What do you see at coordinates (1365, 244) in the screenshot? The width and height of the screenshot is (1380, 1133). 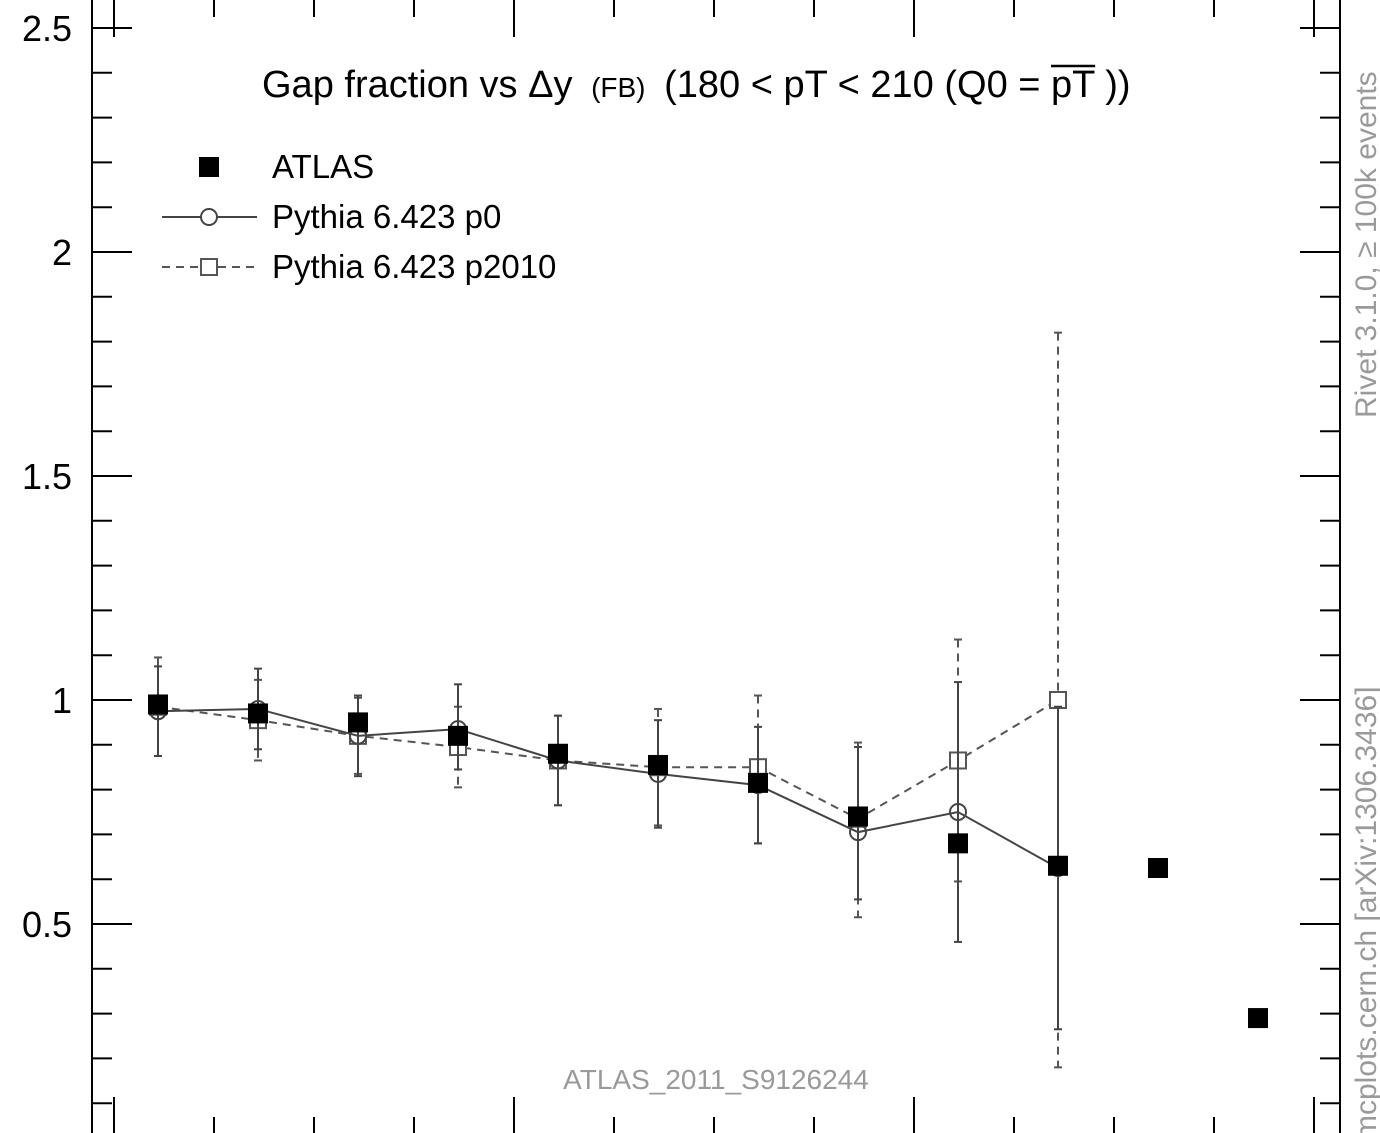 I see `side-label-rivet: Rivet 3.1.0, ≥ 100k events` at bounding box center [1365, 244].